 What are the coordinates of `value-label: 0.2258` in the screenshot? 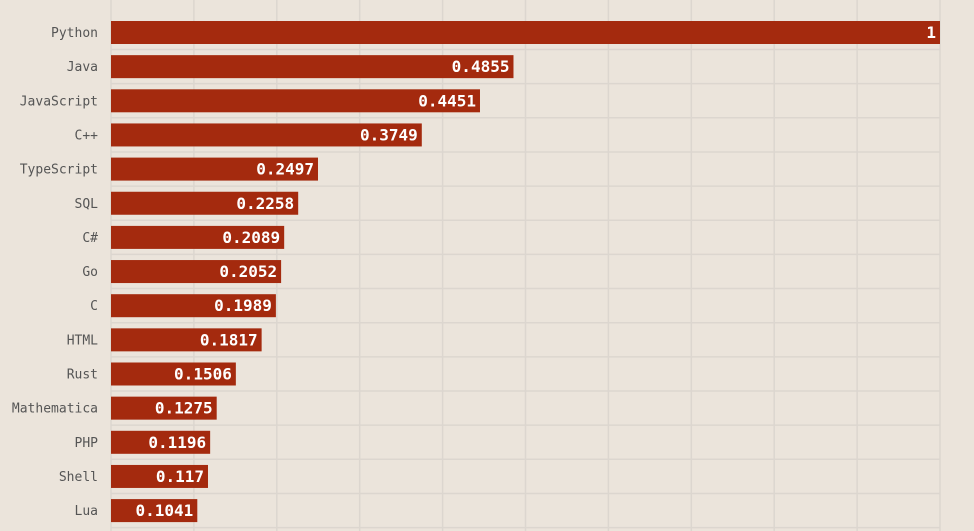 It's located at (265, 203).